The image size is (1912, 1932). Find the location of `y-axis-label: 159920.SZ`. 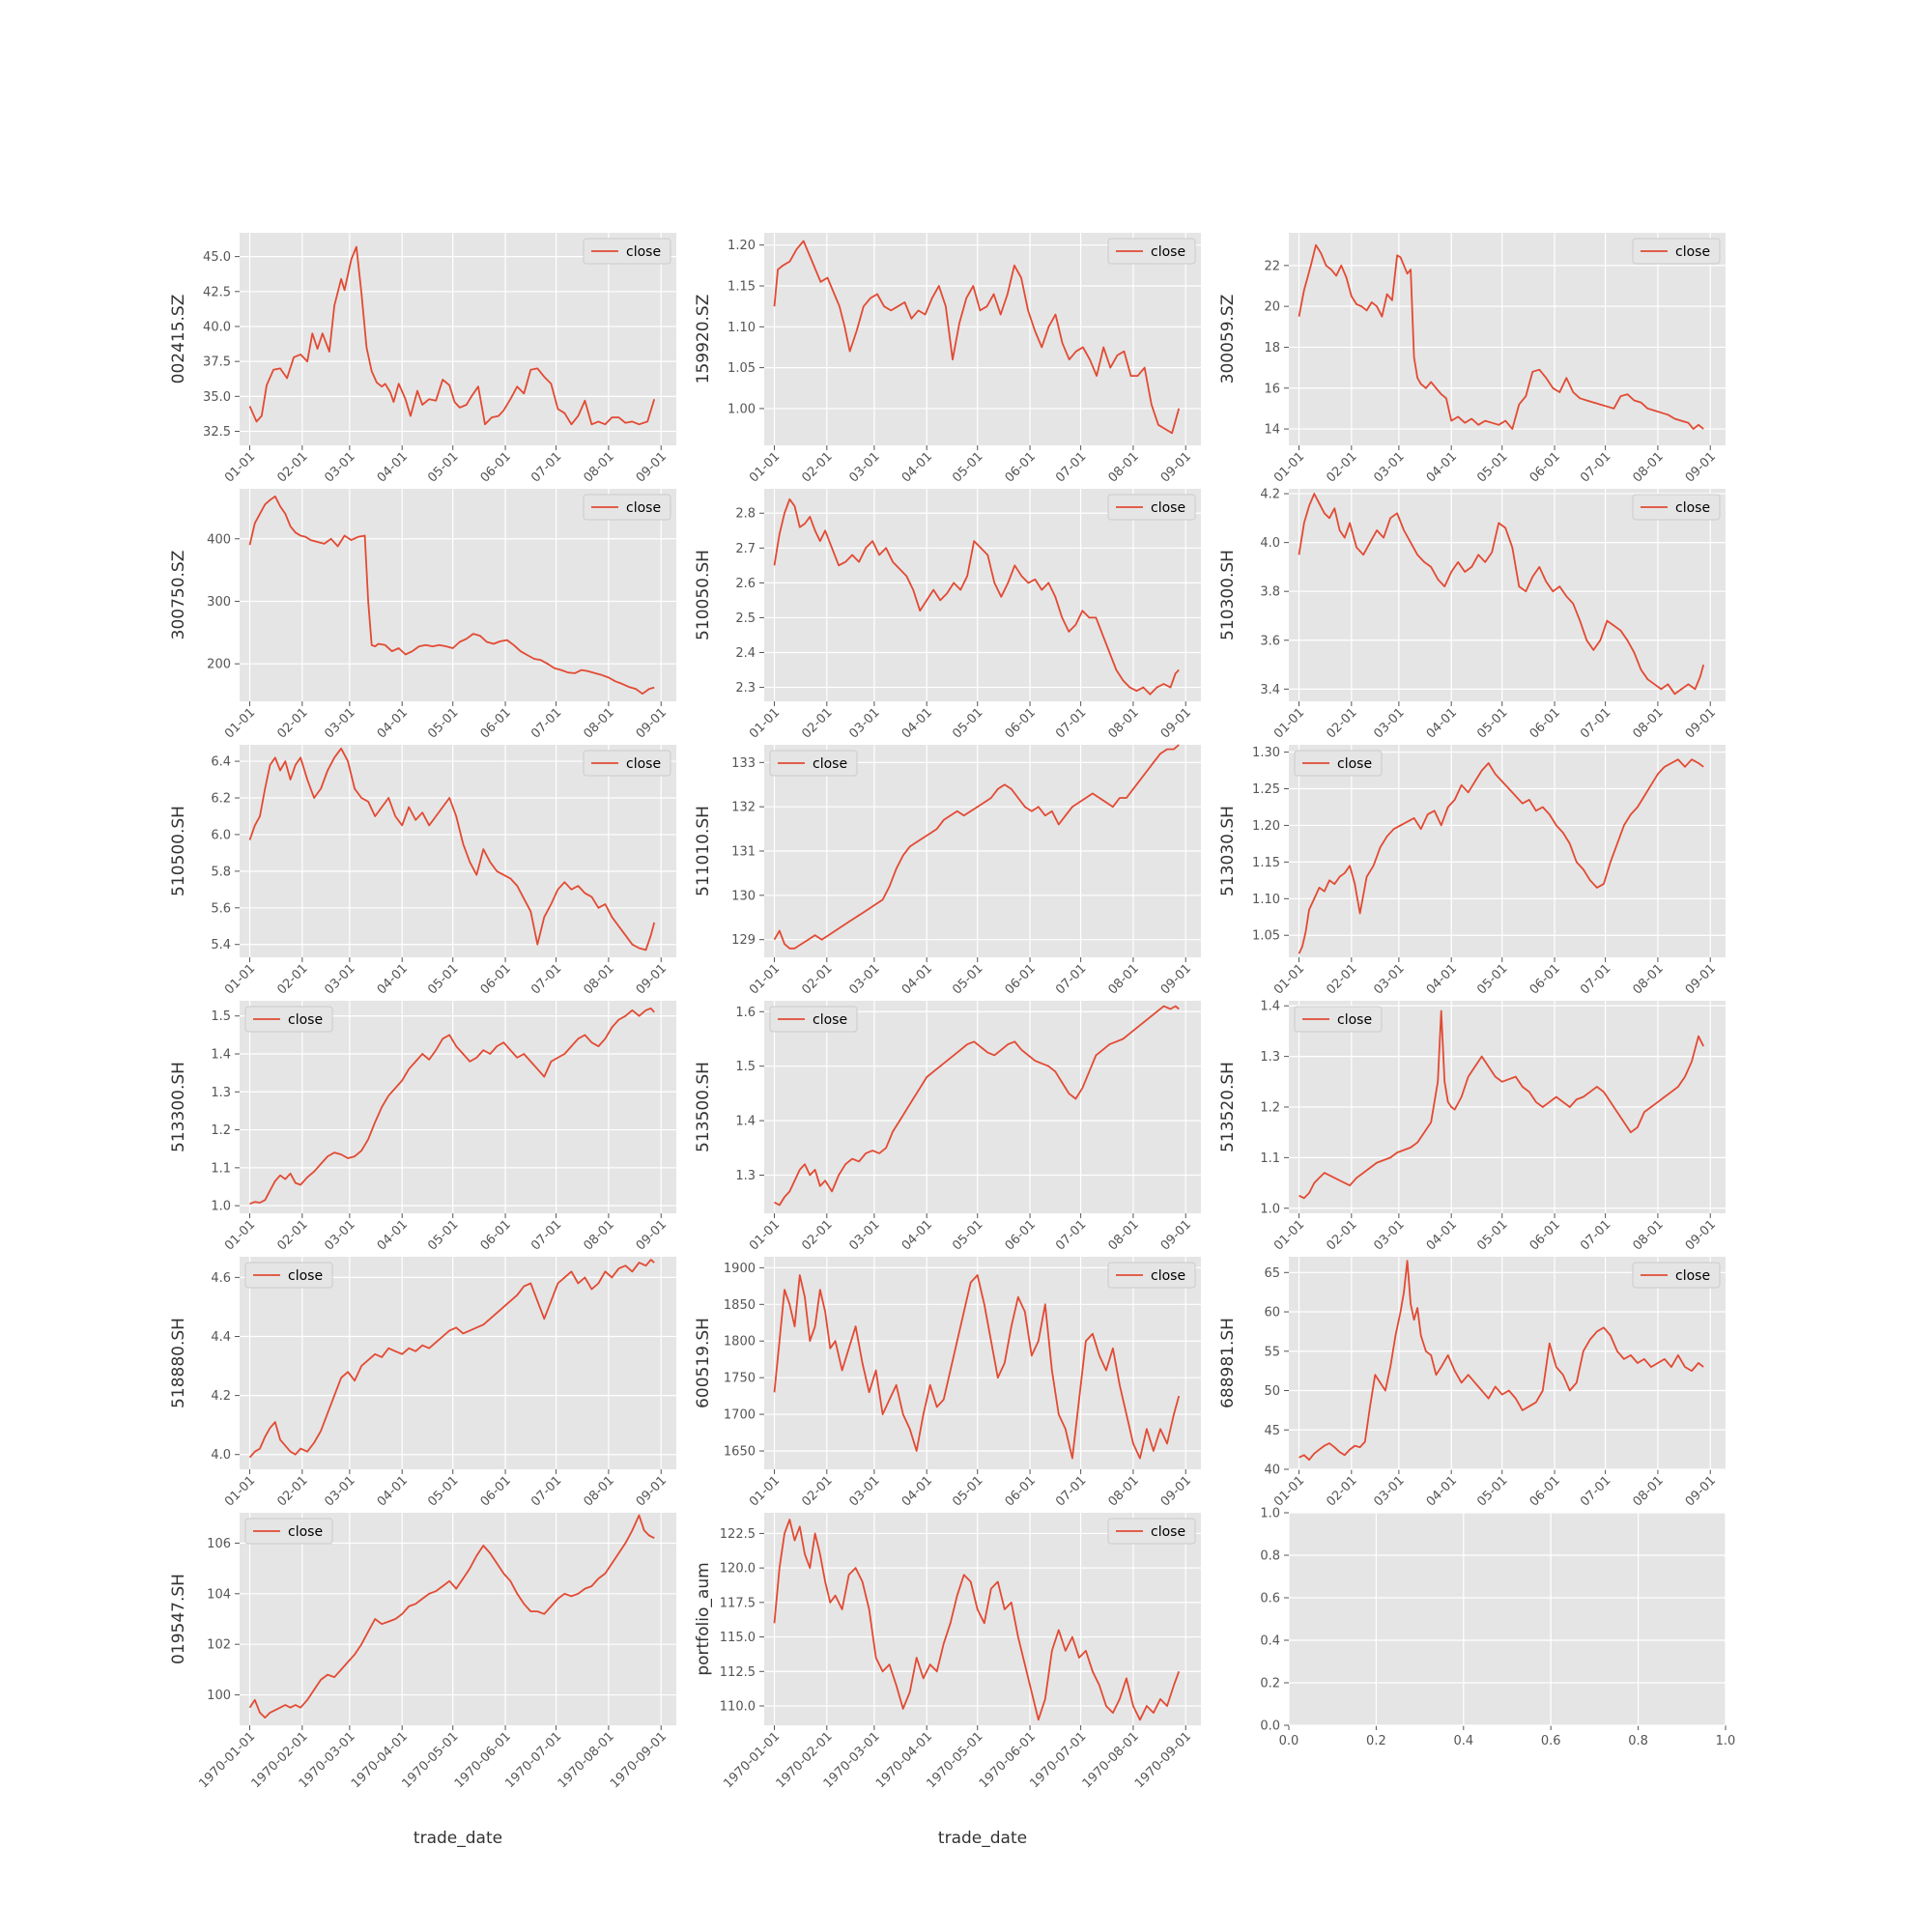

y-axis-label: 159920.SZ is located at coordinates (703, 339).